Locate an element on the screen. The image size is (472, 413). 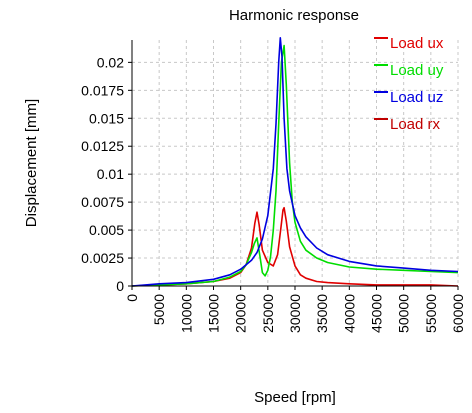
x-tick-label: 0 is located at coordinates (132, 298).